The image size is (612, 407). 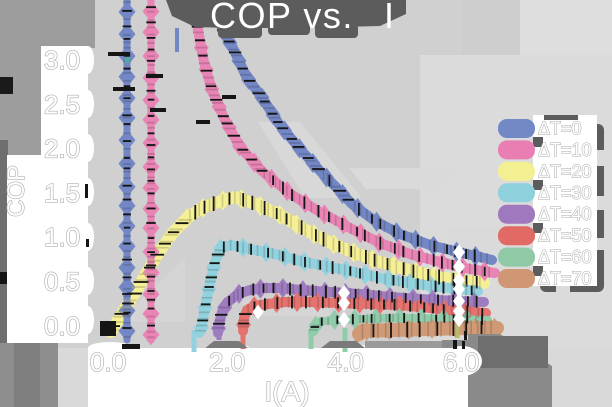 What do you see at coordinates (560, 129) in the screenshot?
I see `svg-text: ΔT=0` at bounding box center [560, 129].